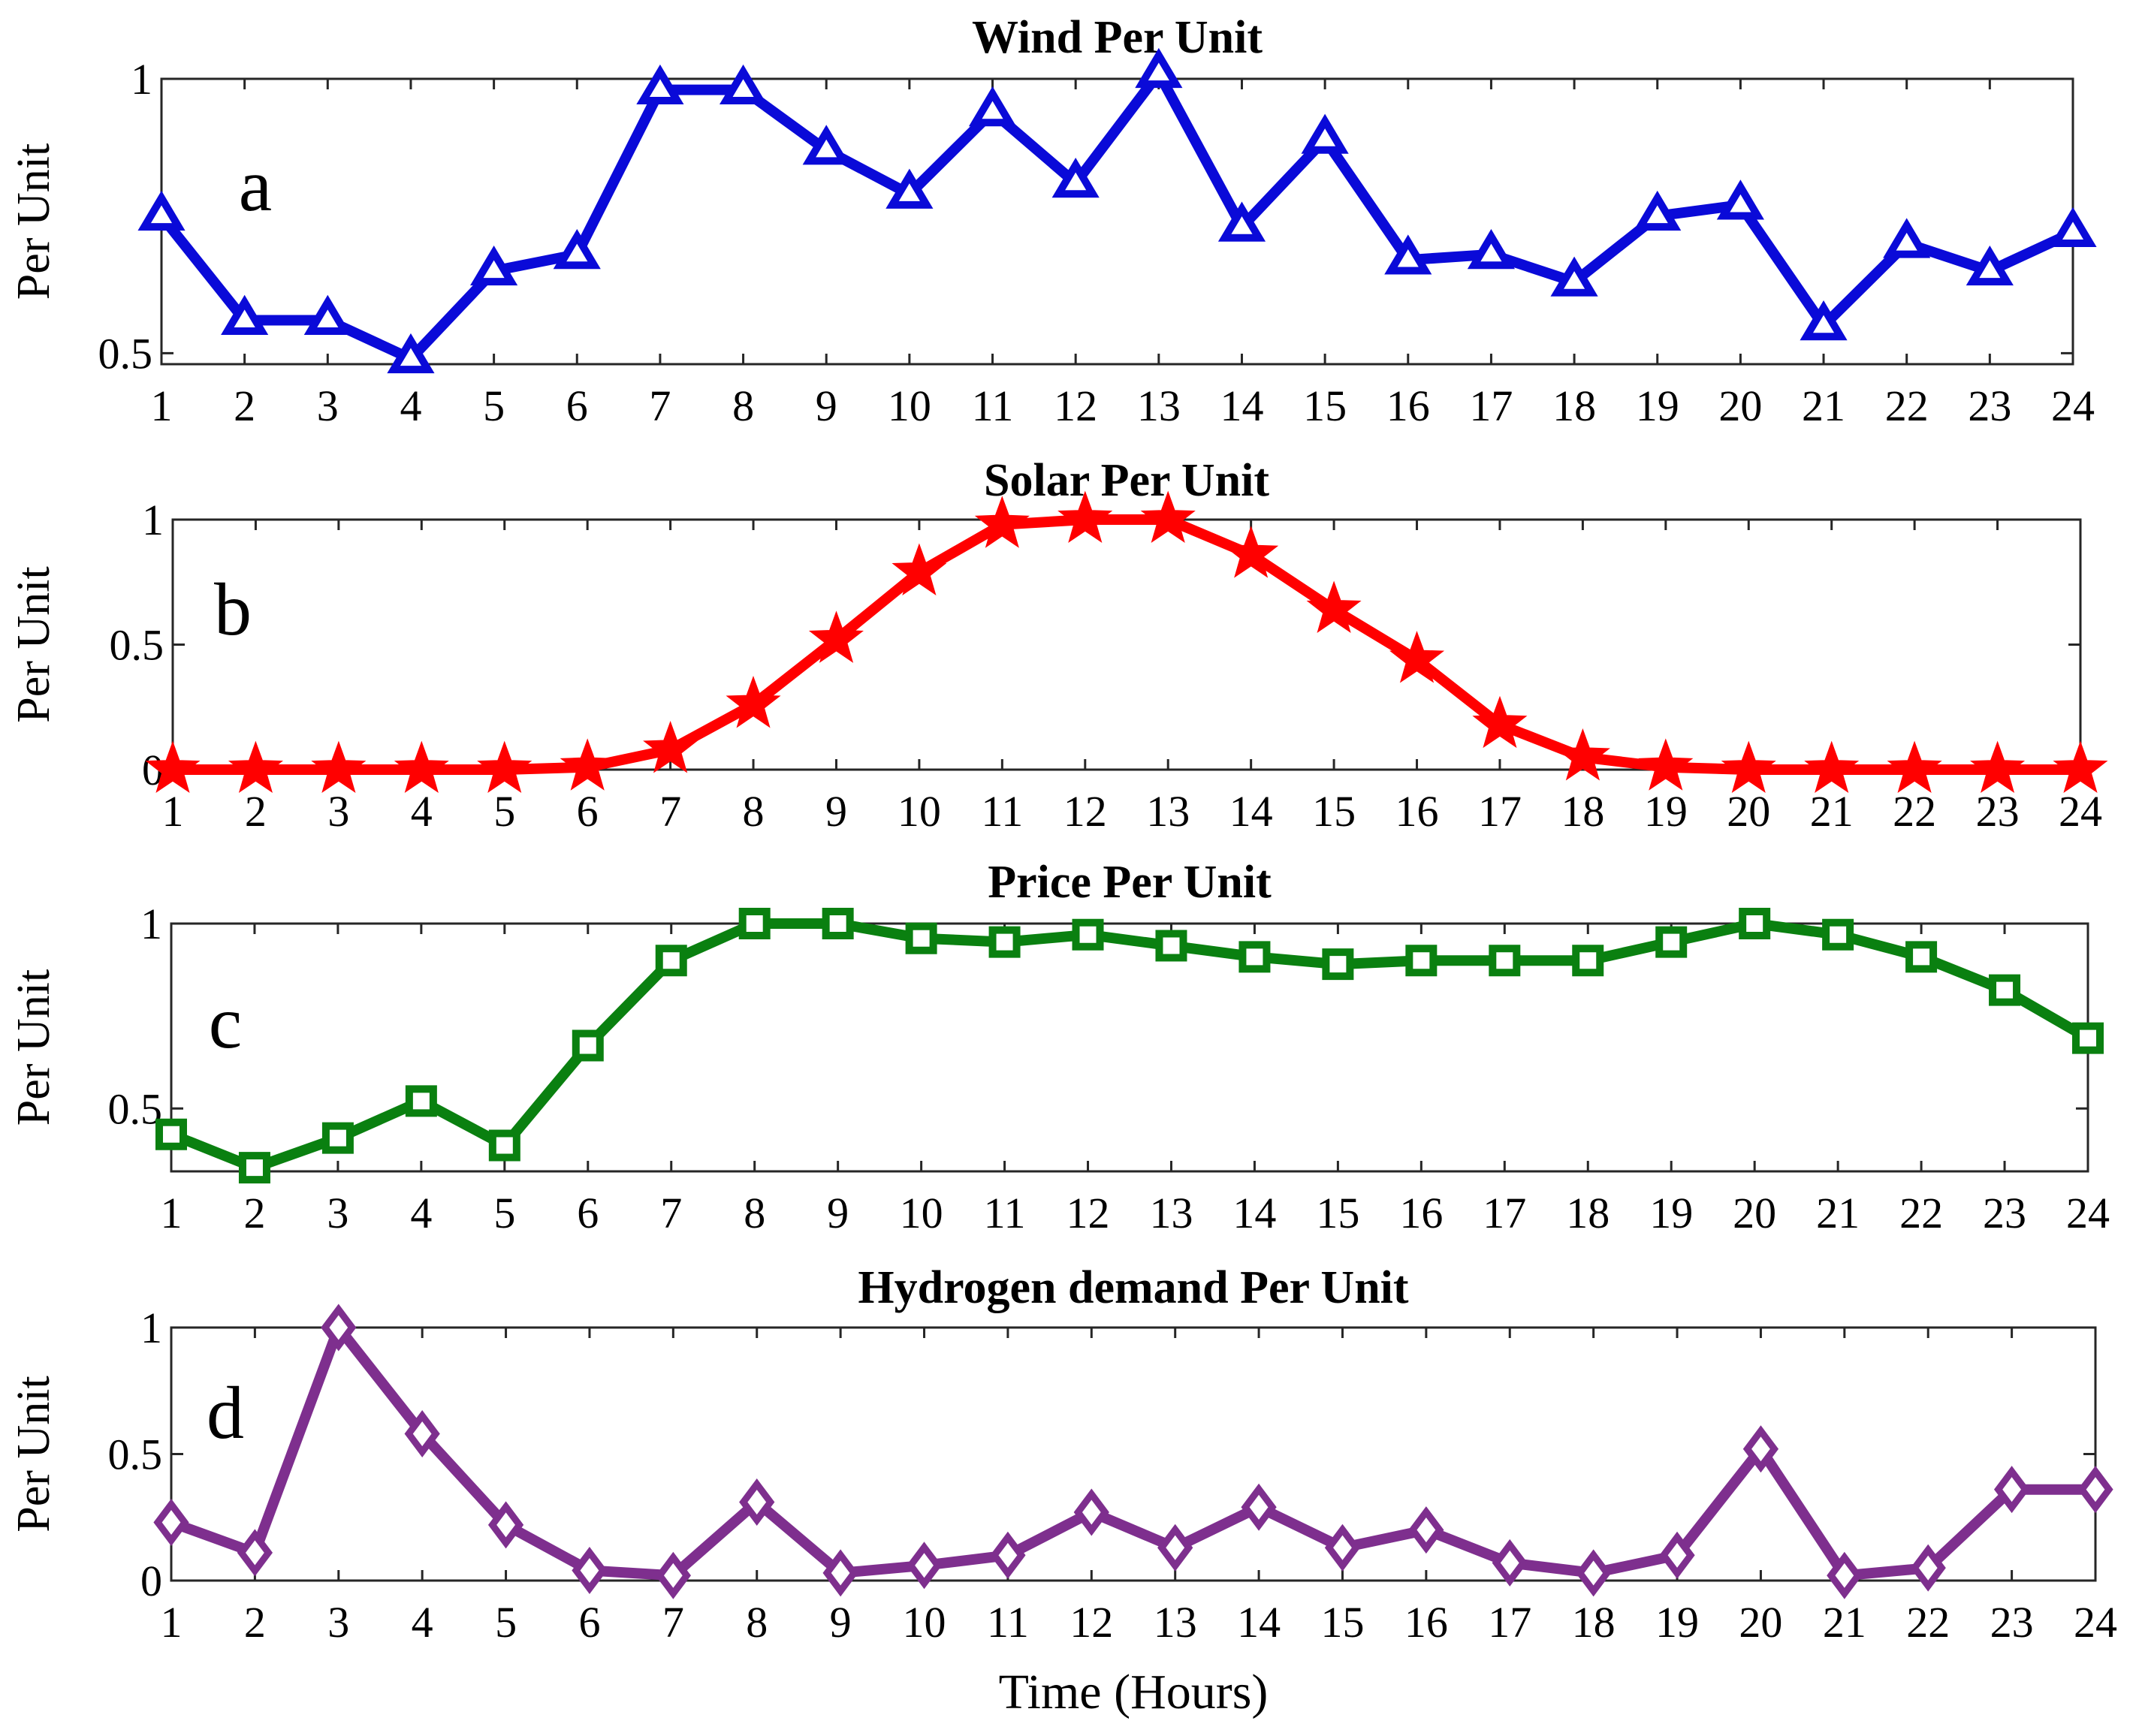 This screenshot has width=2139, height=1736. Describe the element at coordinates (151, 1581) in the screenshot. I see `y-tick-label: 0` at that location.